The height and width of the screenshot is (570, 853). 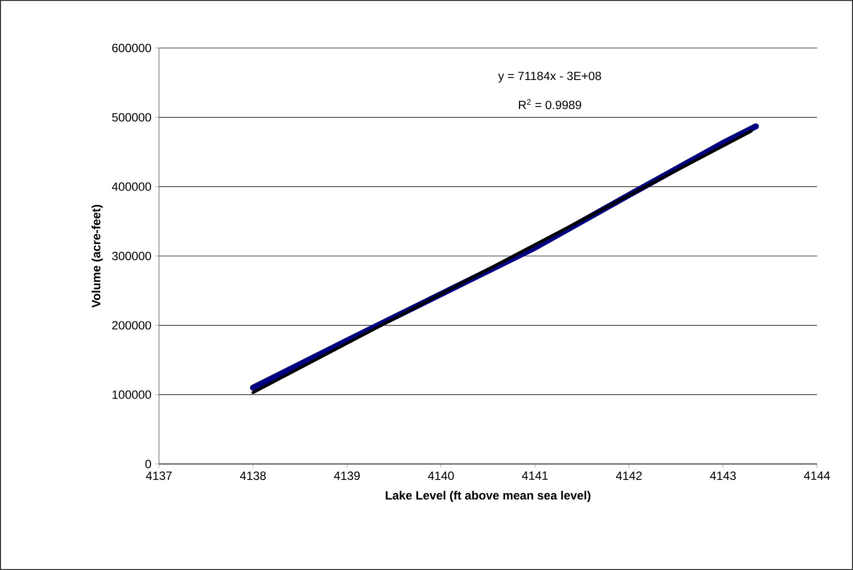 What do you see at coordinates (132, 325) in the screenshot?
I see `y-tick-label: 200000` at bounding box center [132, 325].